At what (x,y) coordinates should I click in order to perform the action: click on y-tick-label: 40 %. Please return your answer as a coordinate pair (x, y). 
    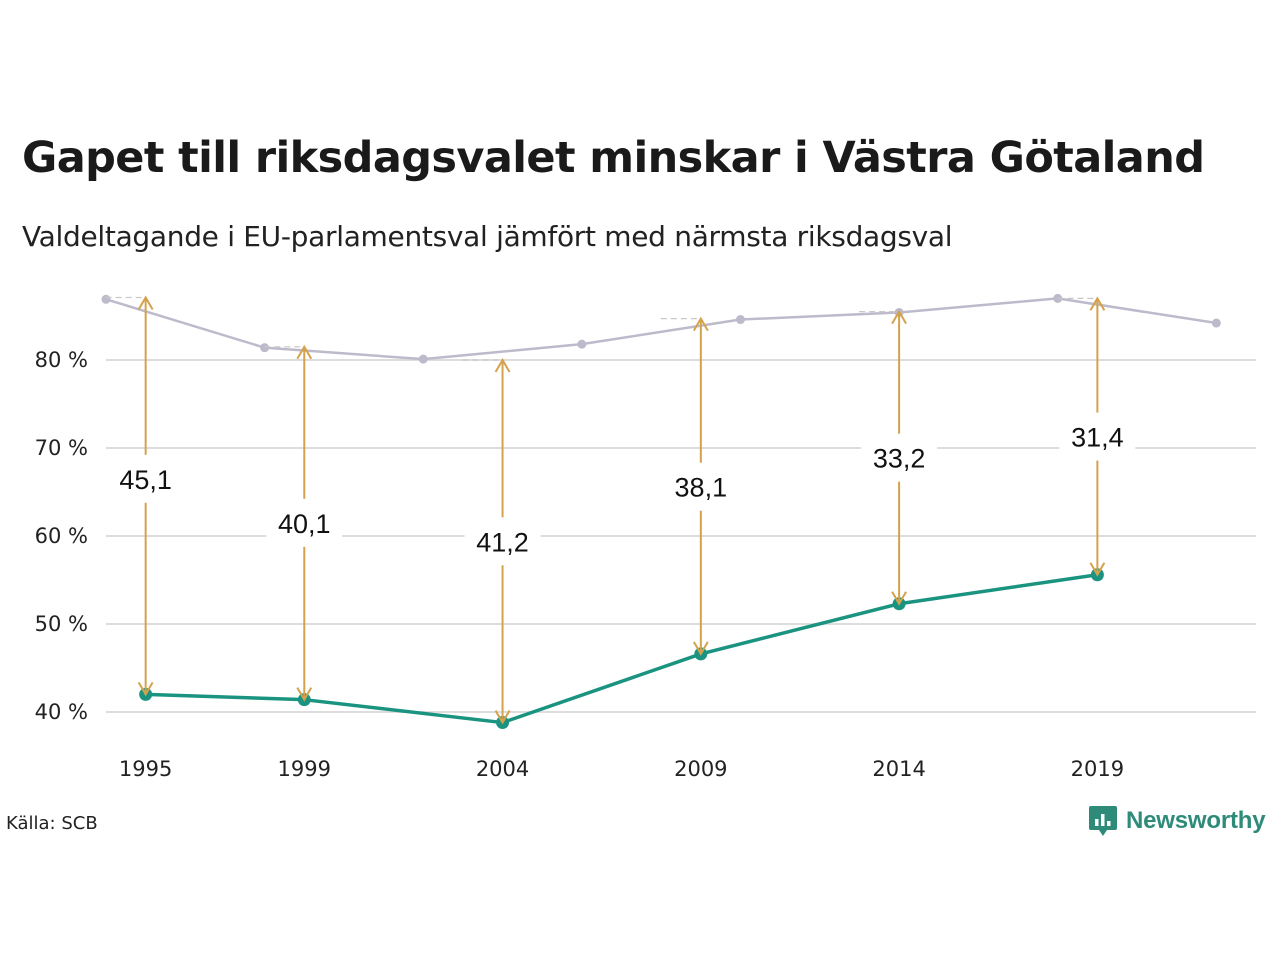
    Looking at the image, I should click on (61, 712).